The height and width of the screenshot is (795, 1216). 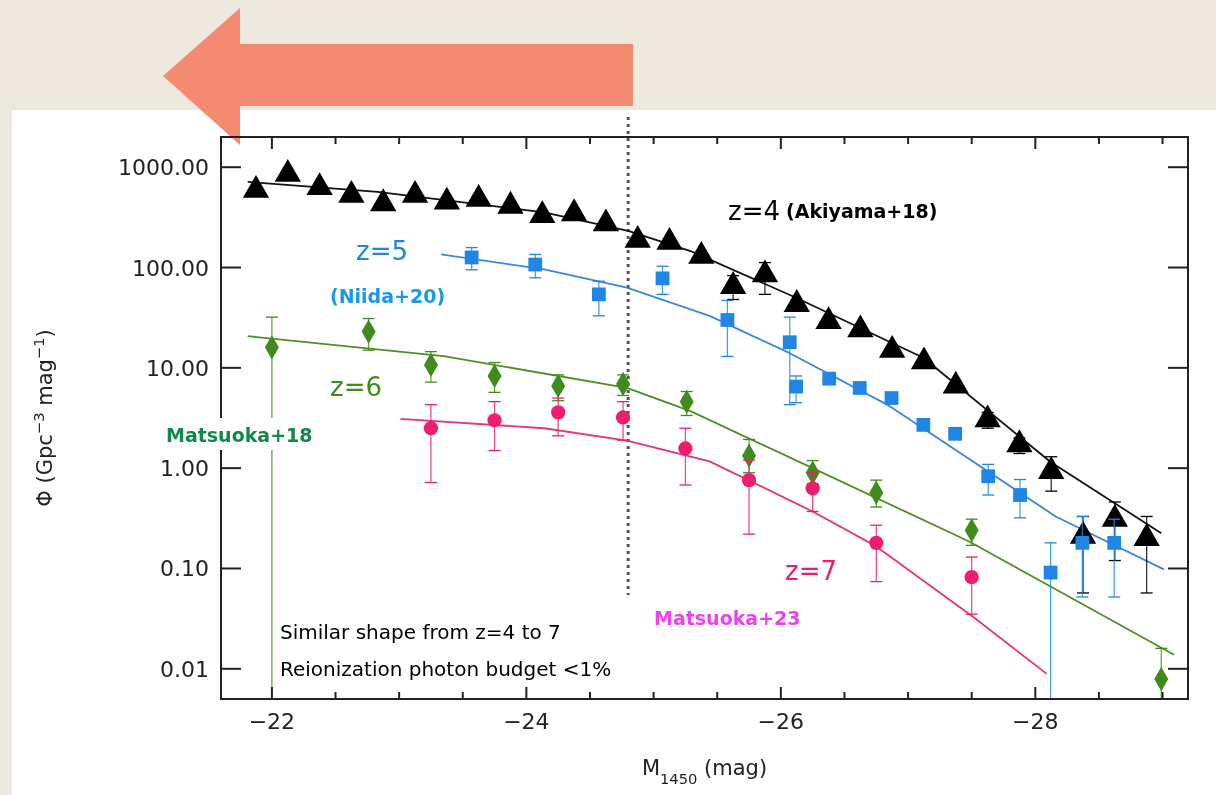 What do you see at coordinates (177, 368) in the screenshot?
I see `y-tick-label: 10.00` at bounding box center [177, 368].